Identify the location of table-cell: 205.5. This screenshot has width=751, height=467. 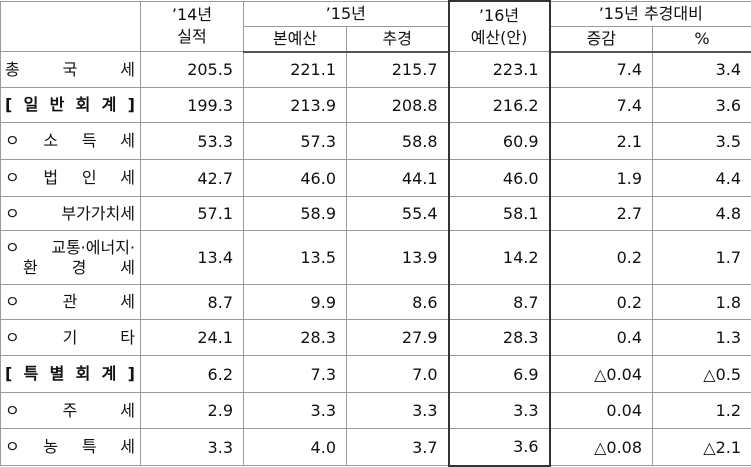
(192, 70).